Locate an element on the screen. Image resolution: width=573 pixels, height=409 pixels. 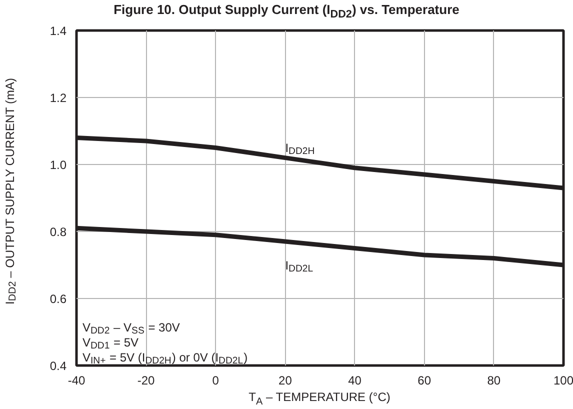
y-tick-label: 1.4 is located at coordinates (58, 31).